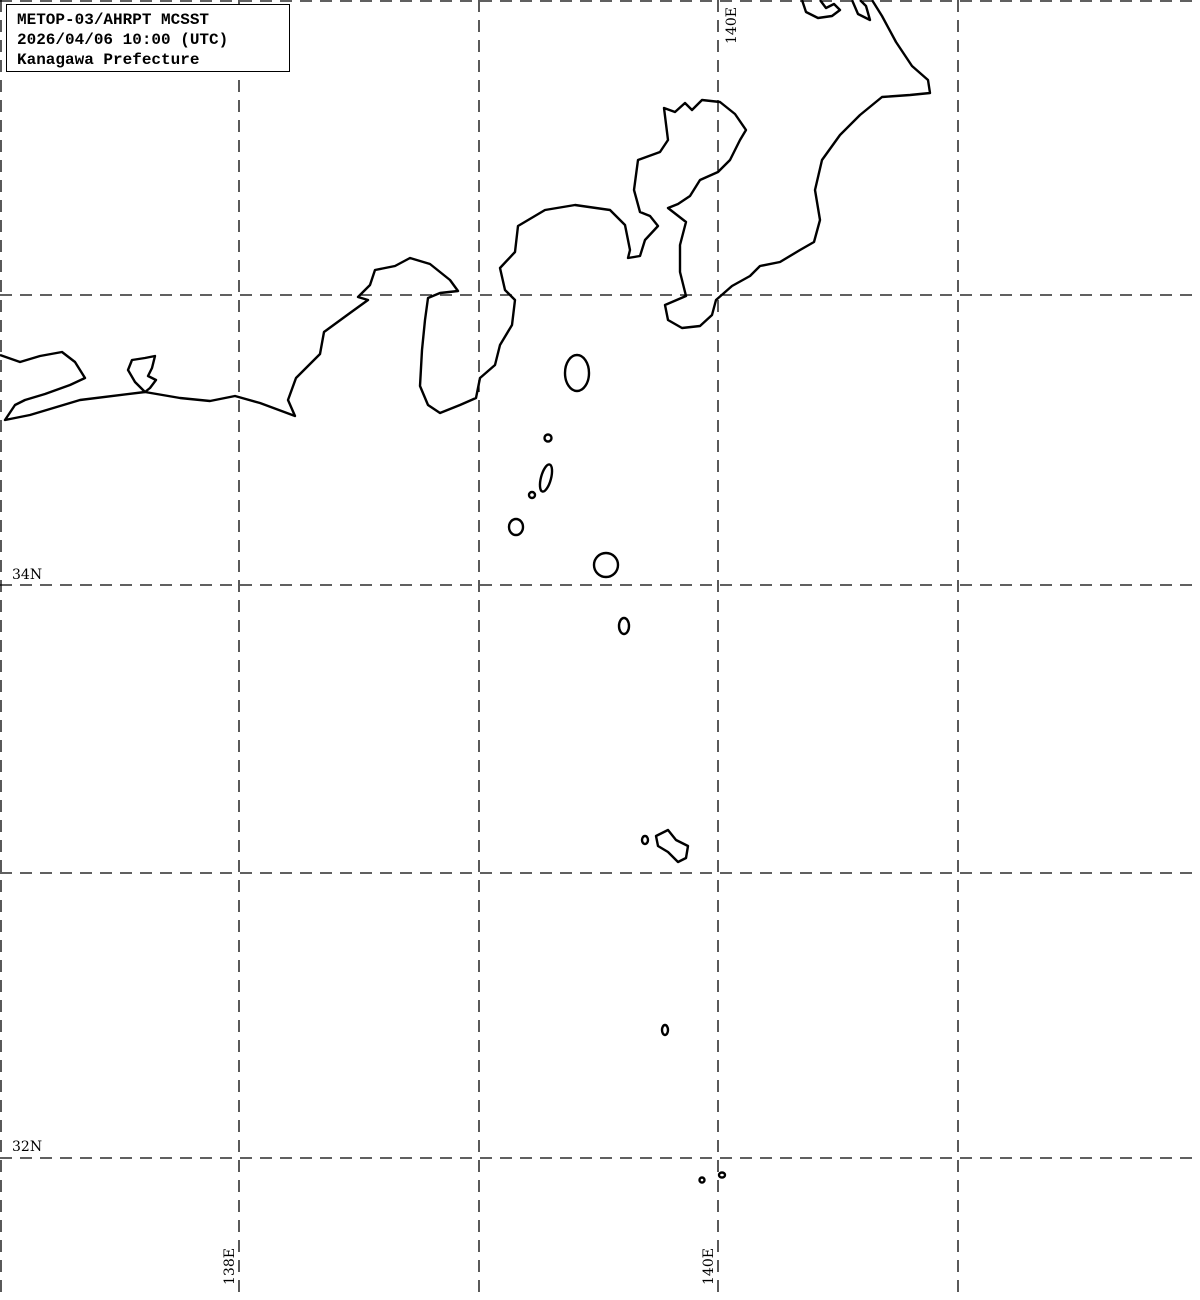 This screenshot has height=1300, width=1200. I want to click on island-aogashima, so click(665, 1030).